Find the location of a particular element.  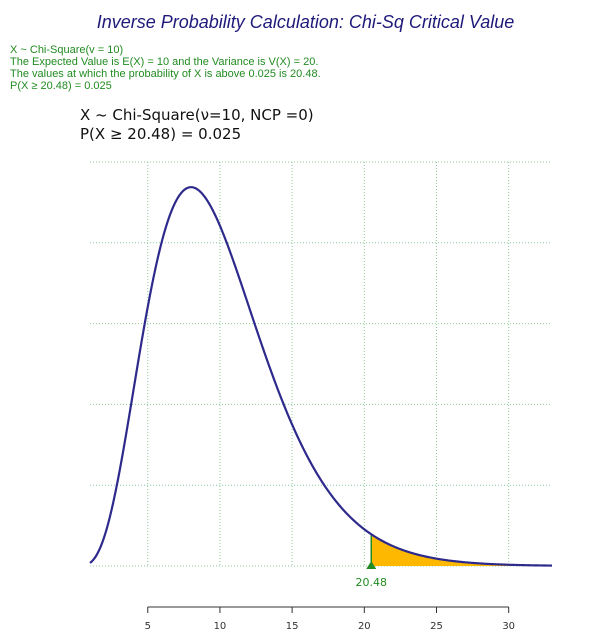

x-axis-tick-label: 10 is located at coordinates (220, 626).